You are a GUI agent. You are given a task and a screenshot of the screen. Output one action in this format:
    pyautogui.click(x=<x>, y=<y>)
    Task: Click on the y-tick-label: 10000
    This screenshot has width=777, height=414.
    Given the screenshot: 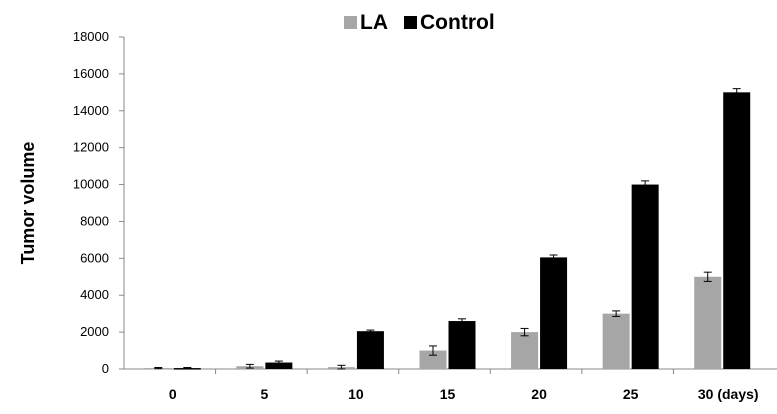 What is the action you would take?
    pyautogui.click(x=91, y=184)
    